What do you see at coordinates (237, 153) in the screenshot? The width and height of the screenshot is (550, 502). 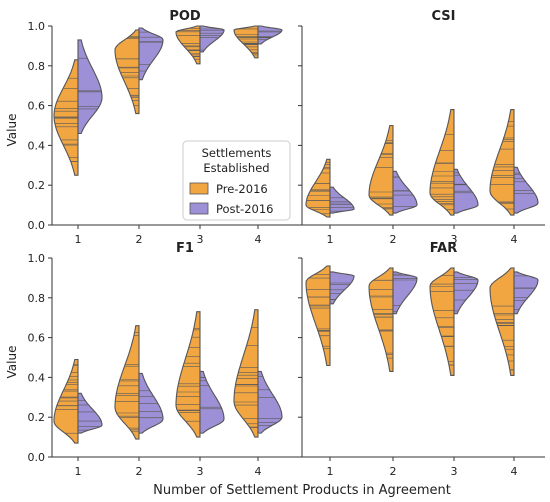 I see `legend-title: Settlements` at bounding box center [237, 153].